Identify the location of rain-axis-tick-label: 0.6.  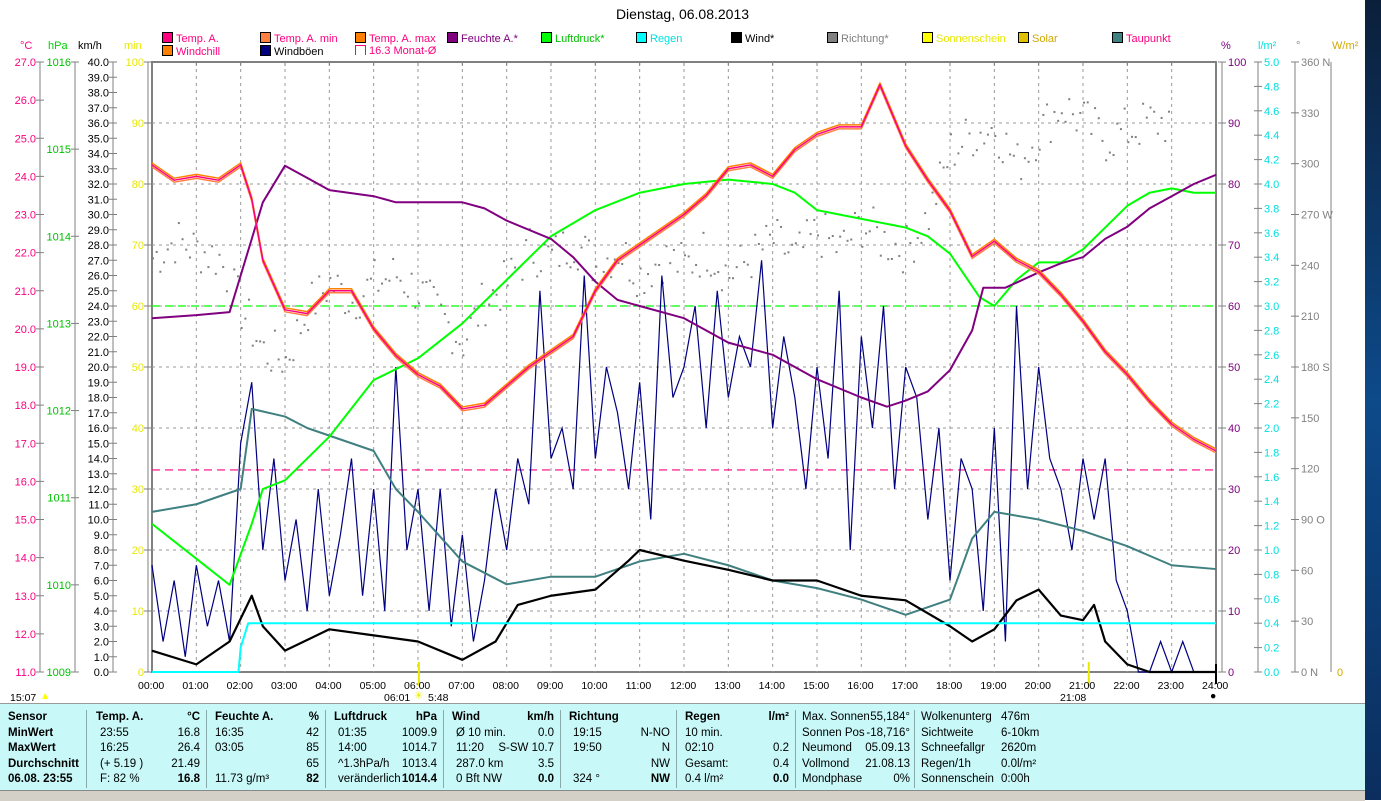
(1271, 600).